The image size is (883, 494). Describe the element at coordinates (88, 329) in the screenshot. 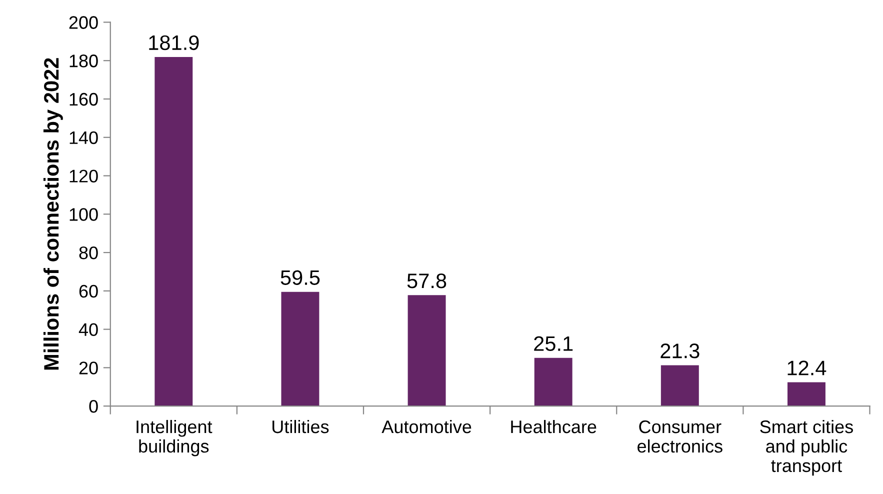

I see `y-tick-label: 40` at that location.